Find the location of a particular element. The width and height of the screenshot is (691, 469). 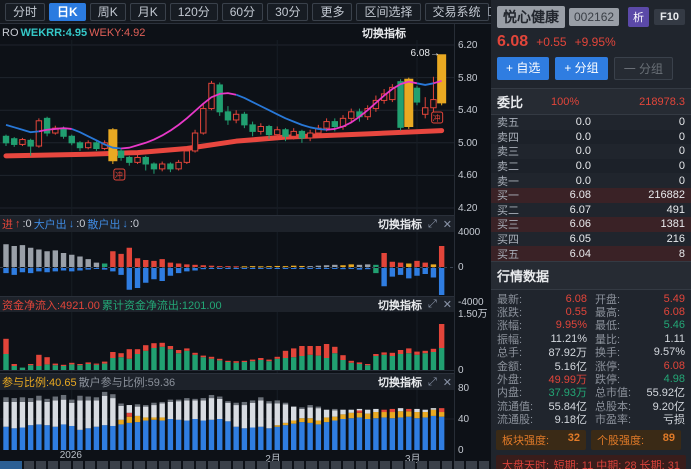

order-row-卖一: 卖一 0.0 0 is located at coordinates (591, 181).